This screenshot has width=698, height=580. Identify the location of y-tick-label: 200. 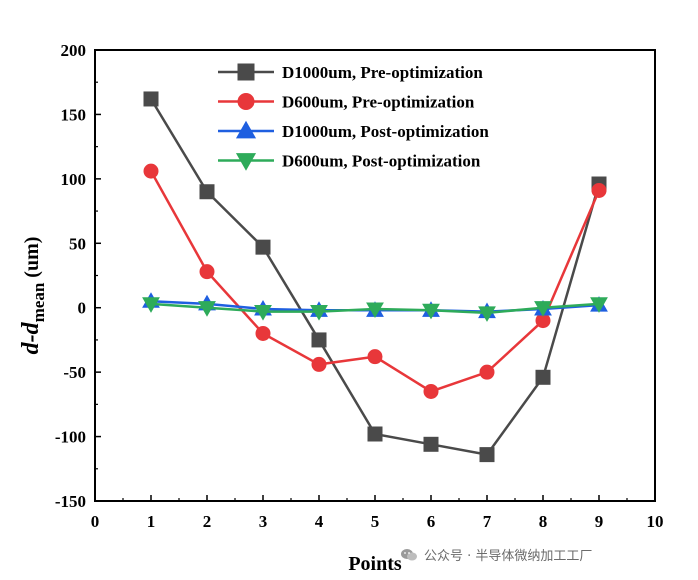
(74, 50).